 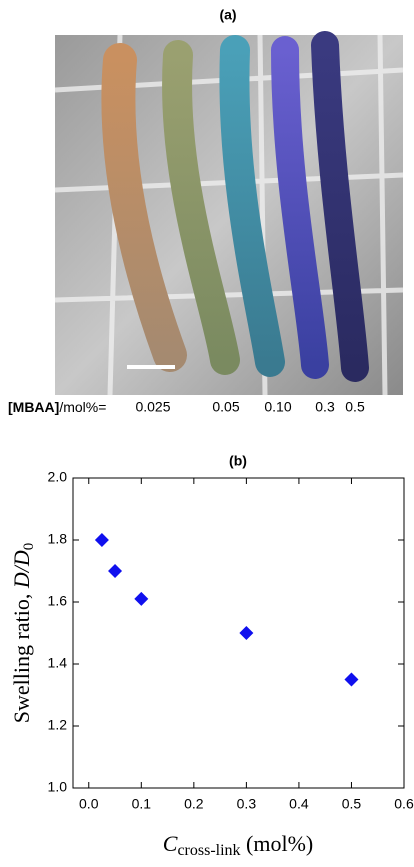 What do you see at coordinates (352, 804) in the screenshot?
I see `x-tick-label: 0.5` at bounding box center [352, 804].